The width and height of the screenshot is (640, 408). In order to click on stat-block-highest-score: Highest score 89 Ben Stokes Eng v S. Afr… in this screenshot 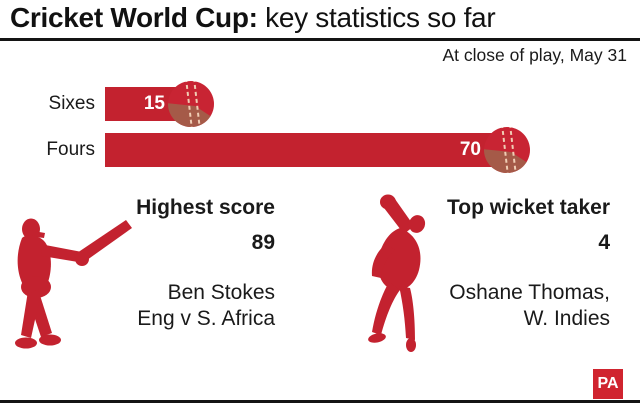, I will do `click(185, 263)`.